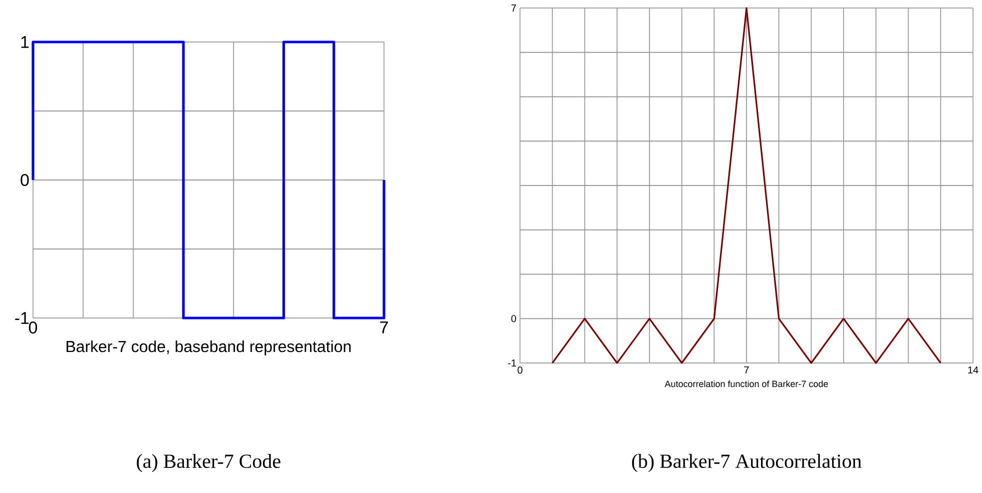 The width and height of the screenshot is (982, 493). What do you see at coordinates (25, 42) in the screenshot?
I see `y-tick-label: 1` at bounding box center [25, 42].